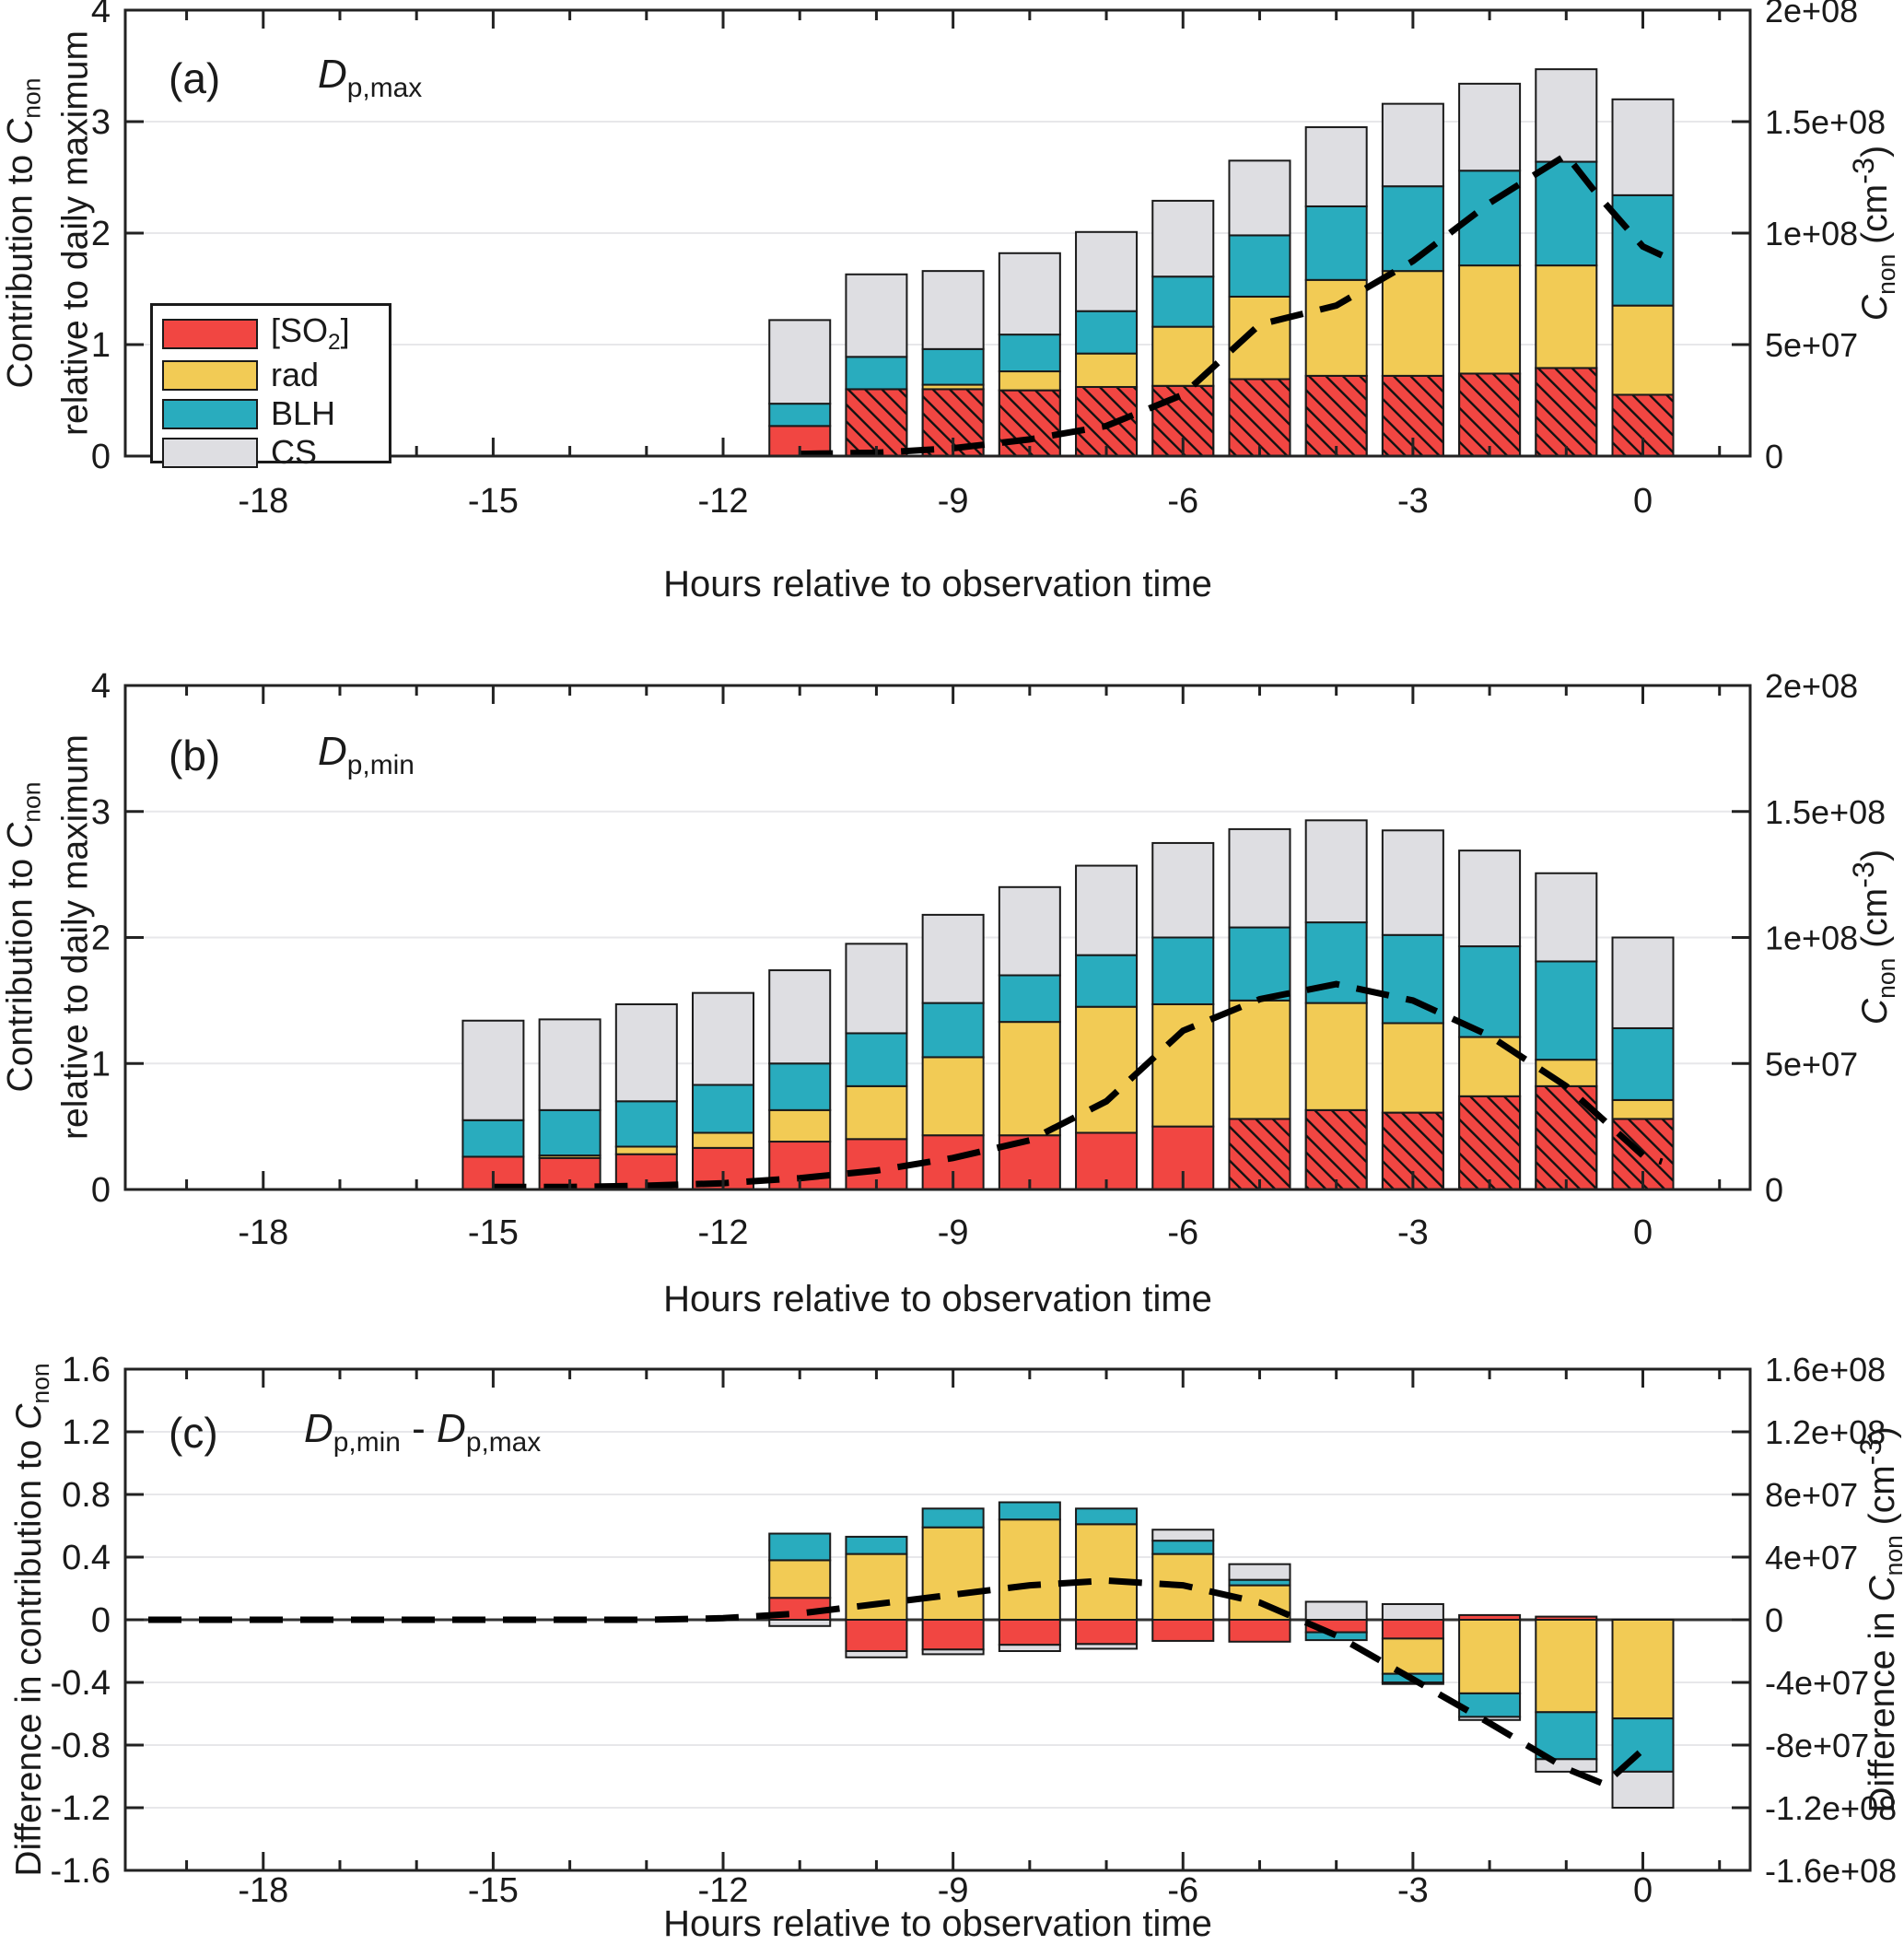 Image resolution: width=1904 pixels, height=1945 pixels. I want to click on x-tick-label: -18, so click(263, 1232).